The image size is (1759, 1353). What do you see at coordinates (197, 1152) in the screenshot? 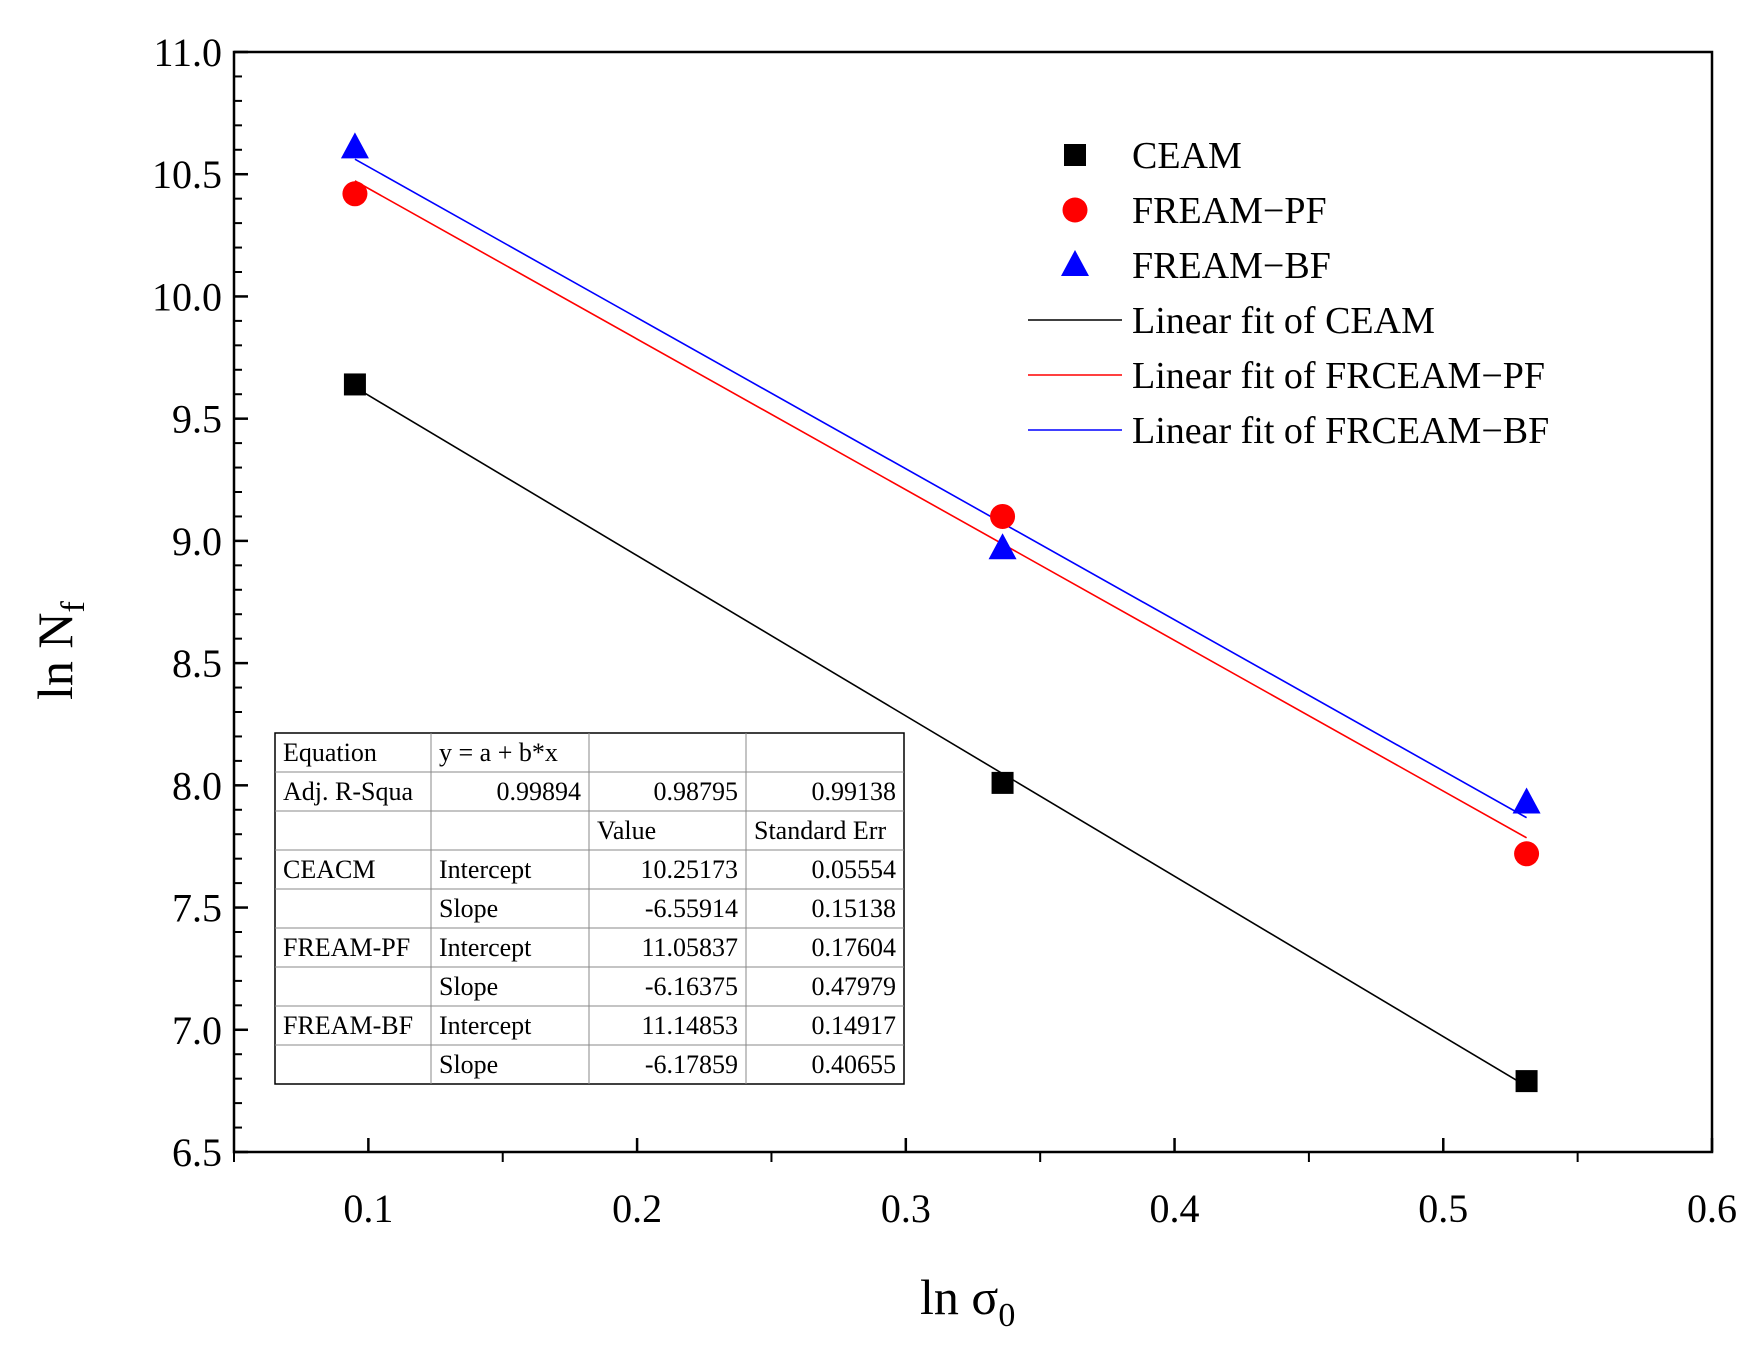
I see `y-tick-label: 6.5` at bounding box center [197, 1152].